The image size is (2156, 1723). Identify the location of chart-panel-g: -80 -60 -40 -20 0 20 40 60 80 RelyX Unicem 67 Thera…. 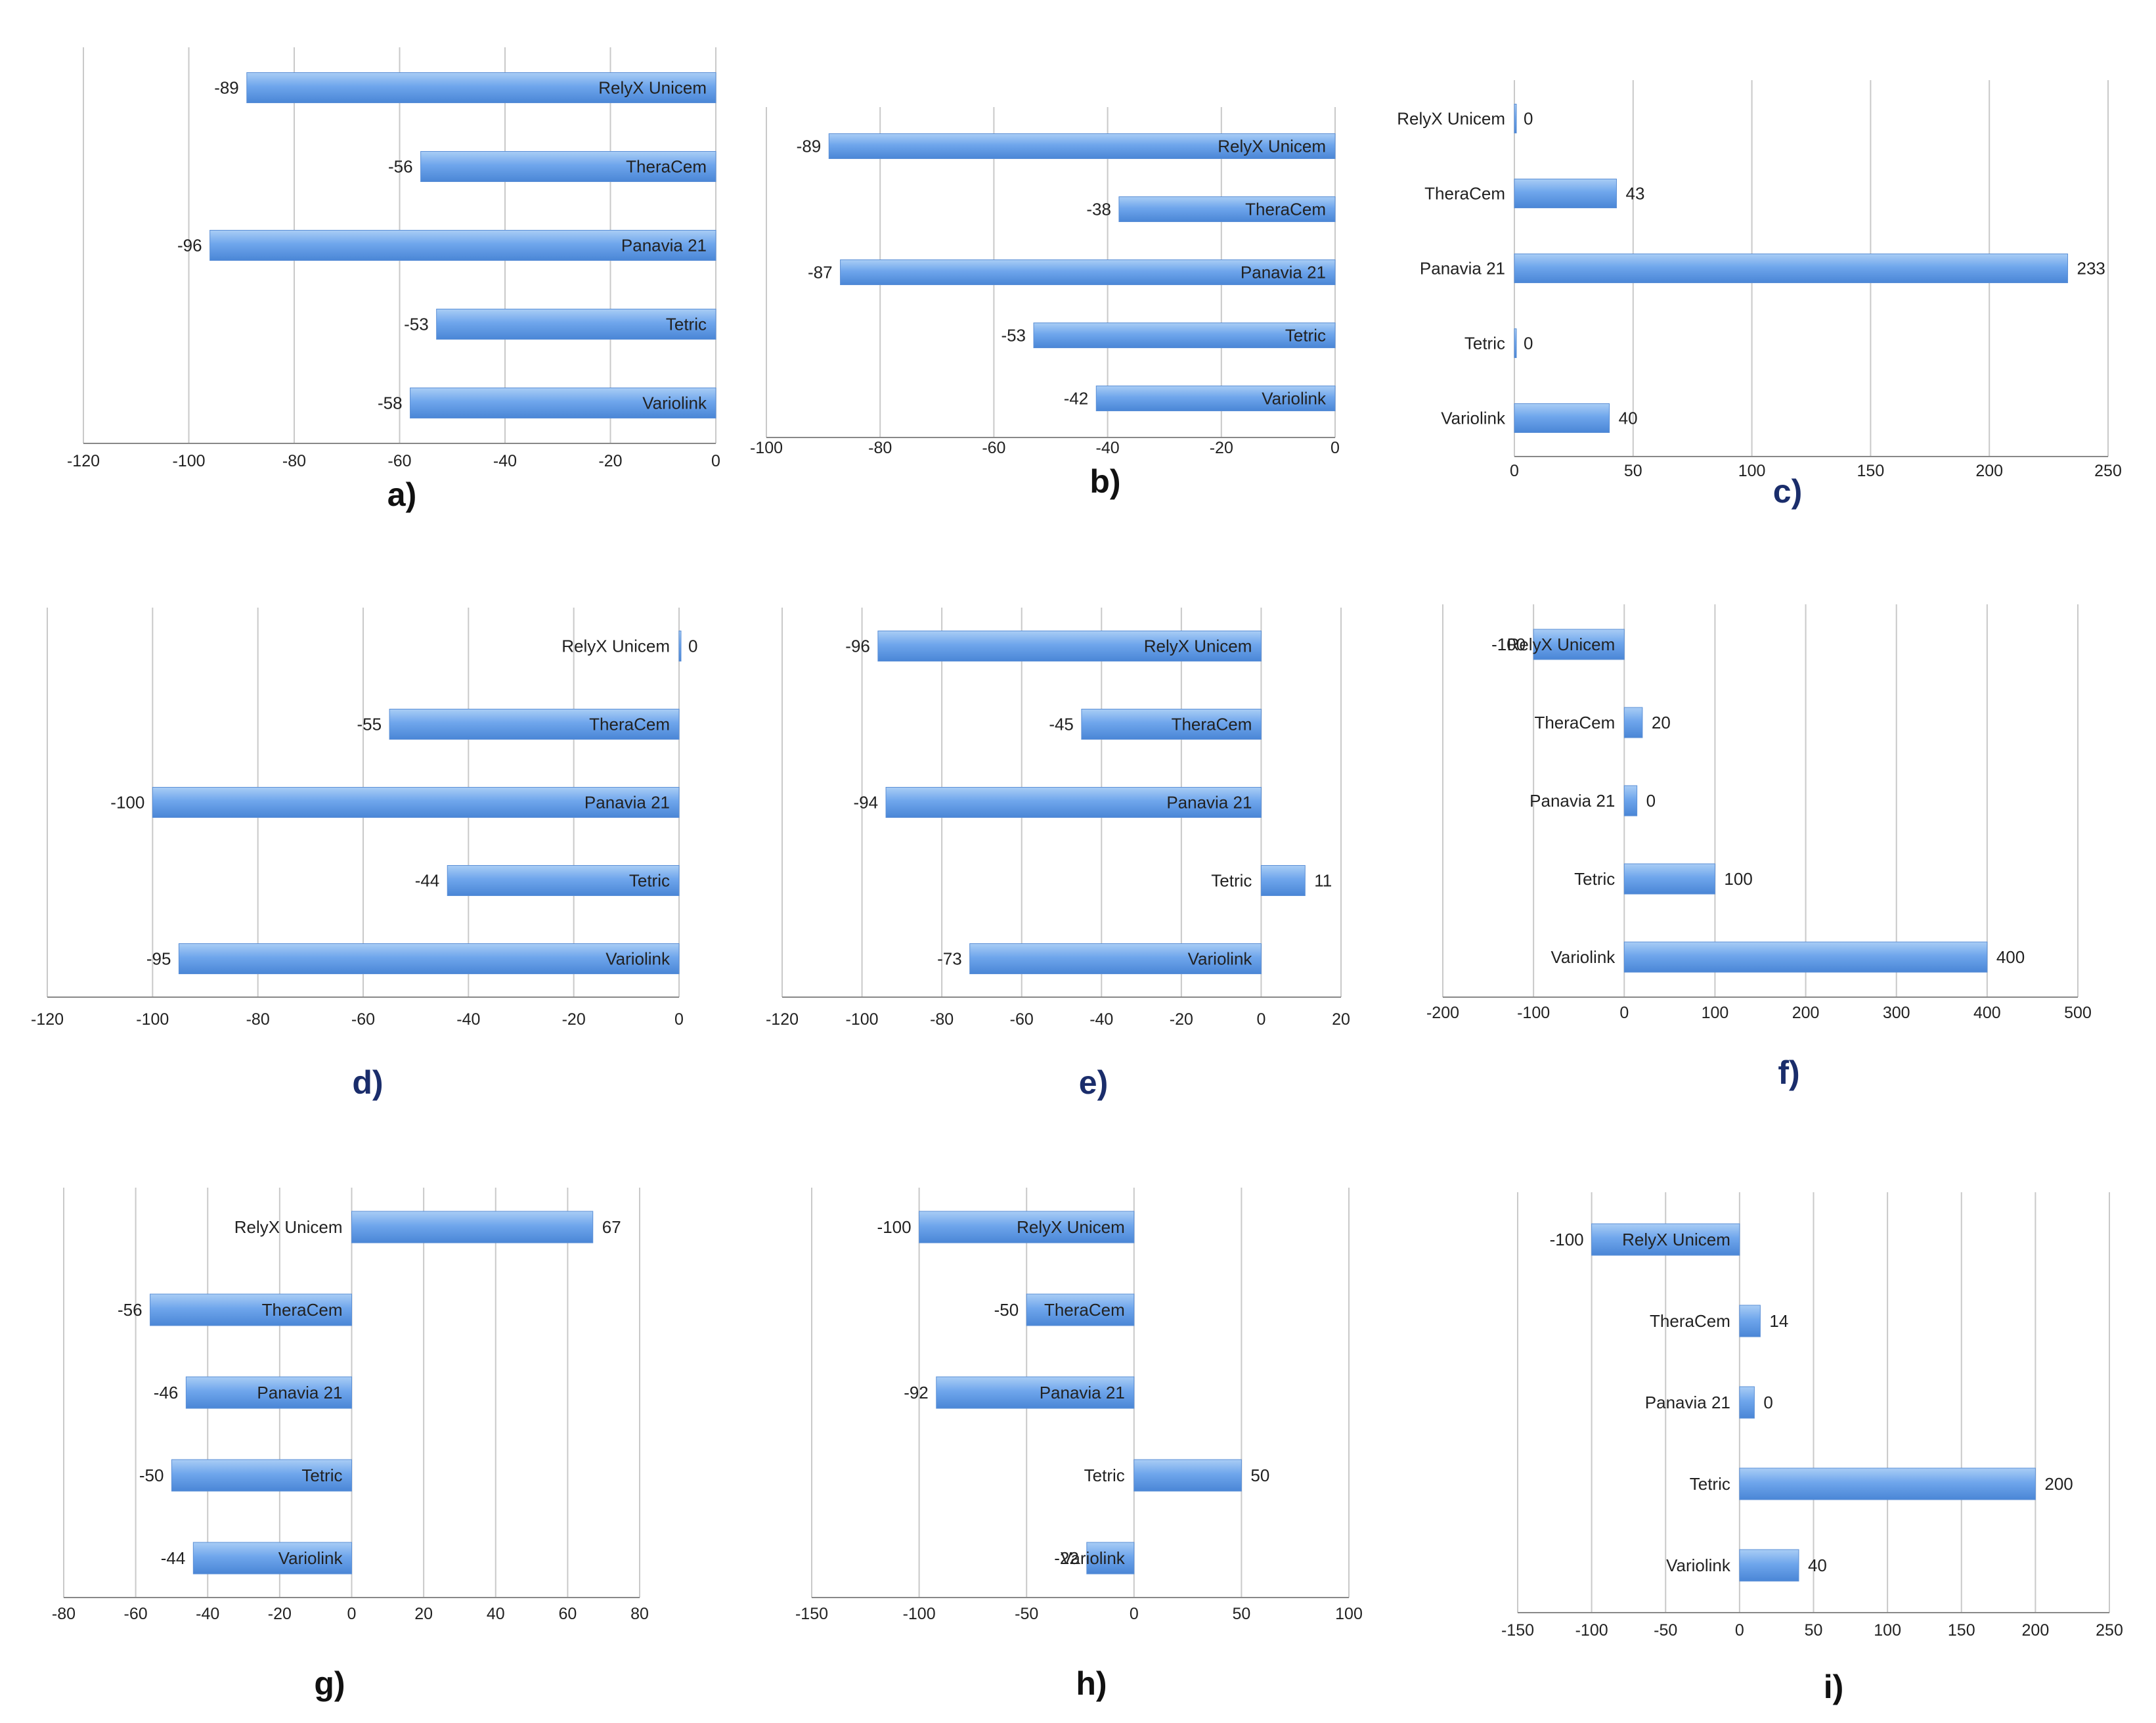
(350, 1445).